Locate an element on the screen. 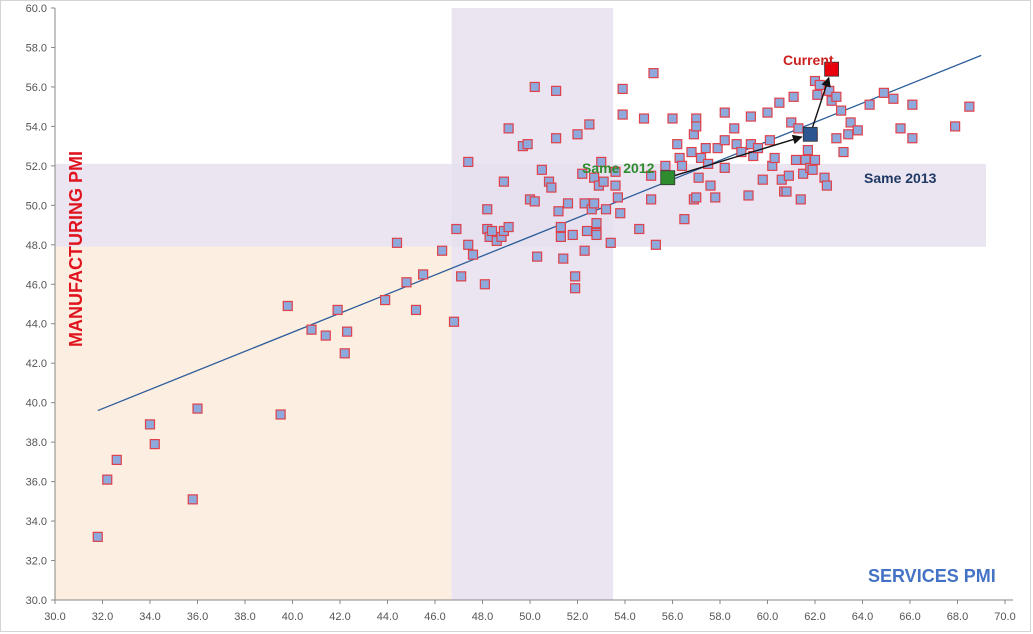 This screenshot has width=1033, height=634. label-same-2013: Same 2013 is located at coordinates (900, 178).